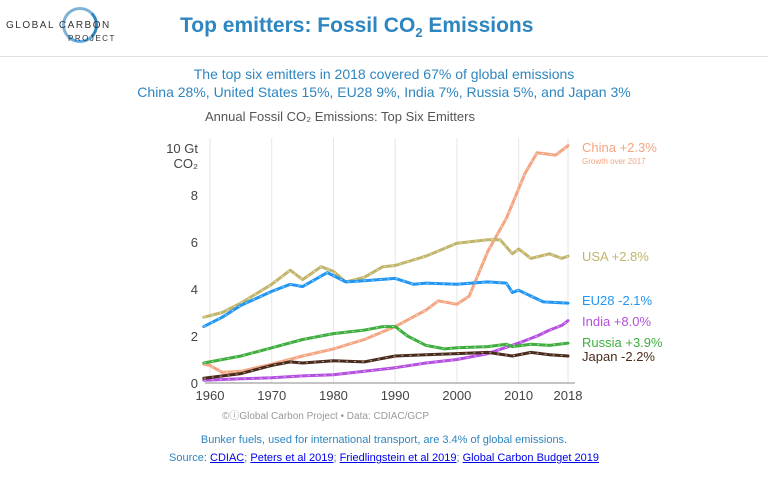 The width and height of the screenshot is (768, 480). I want to click on link-cdiac: CDIAC, so click(227, 458).